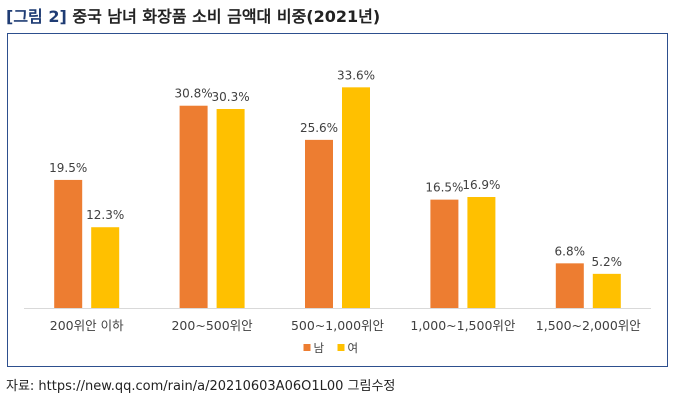  I want to click on legend-label-male: 남, so click(319, 348).